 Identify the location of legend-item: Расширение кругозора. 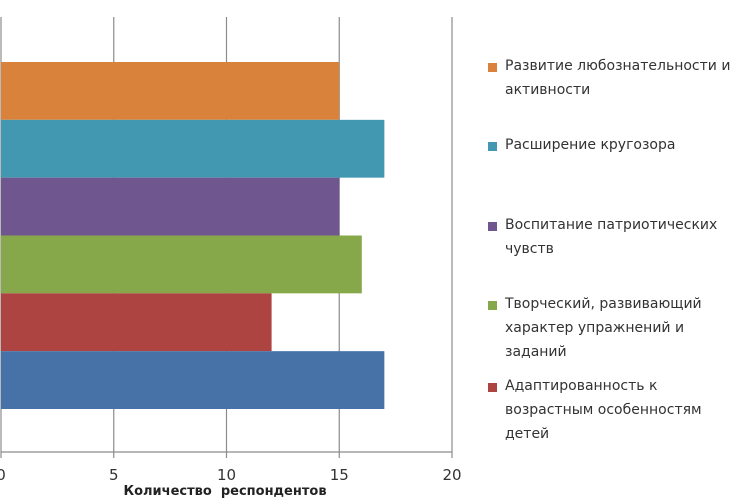
(621, 147).